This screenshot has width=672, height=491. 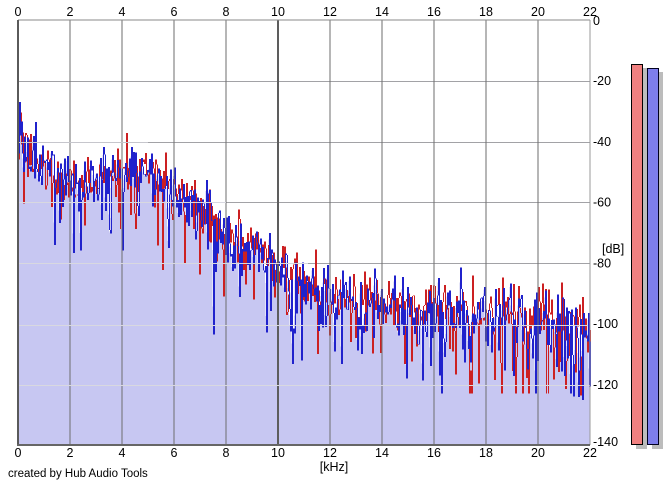 What do you see at coordinates (605, 324) in the screenshot?
I see `svg-text: -100` at bounding box center [605, 324].